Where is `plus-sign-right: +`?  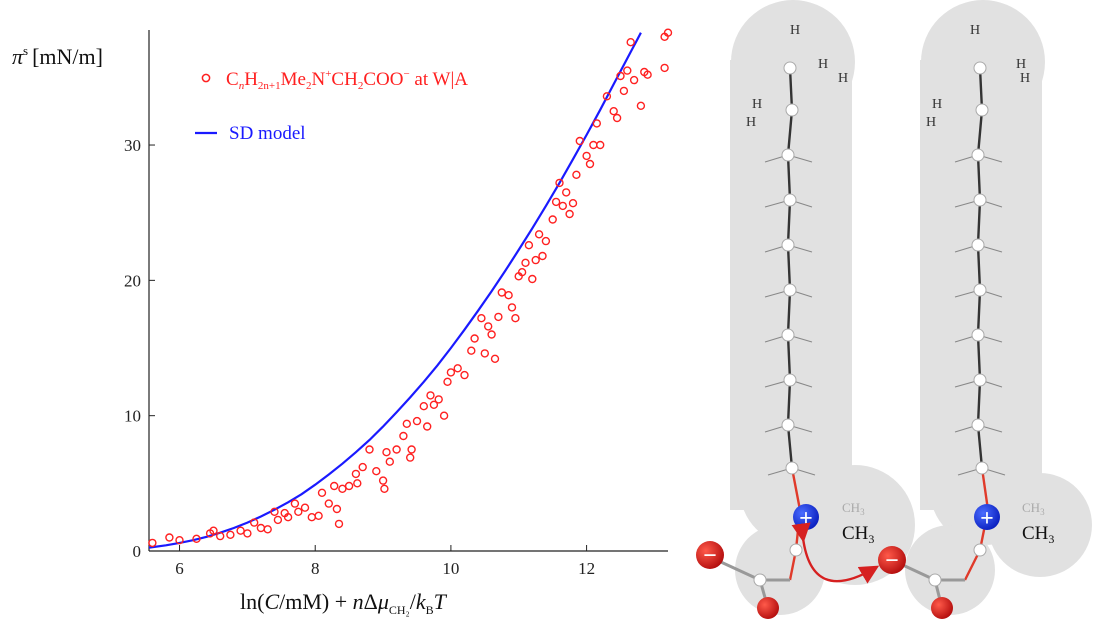
plus-sign-right: + is located at coordinates (987, 519).